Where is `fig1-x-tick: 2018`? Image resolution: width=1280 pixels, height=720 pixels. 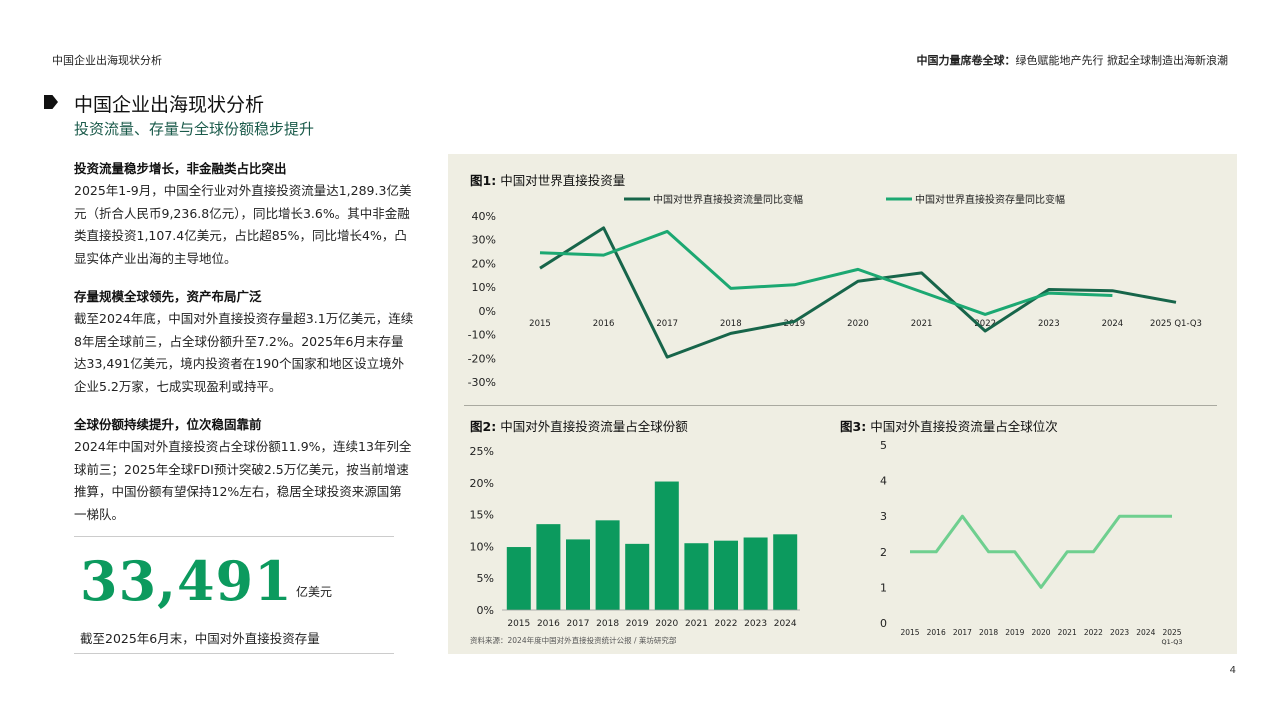 fig1-x-tick: 2018 is located at coordinates (731, 324).